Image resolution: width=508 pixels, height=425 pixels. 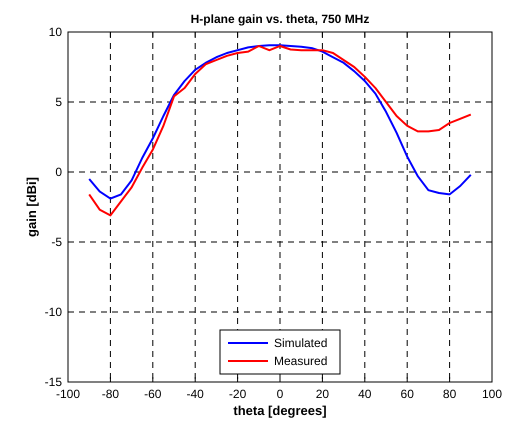 What do you see at coordinates (301, 343) in the screenshot?
I see `legend-label: Simulated` at bounding box center [301, 343].